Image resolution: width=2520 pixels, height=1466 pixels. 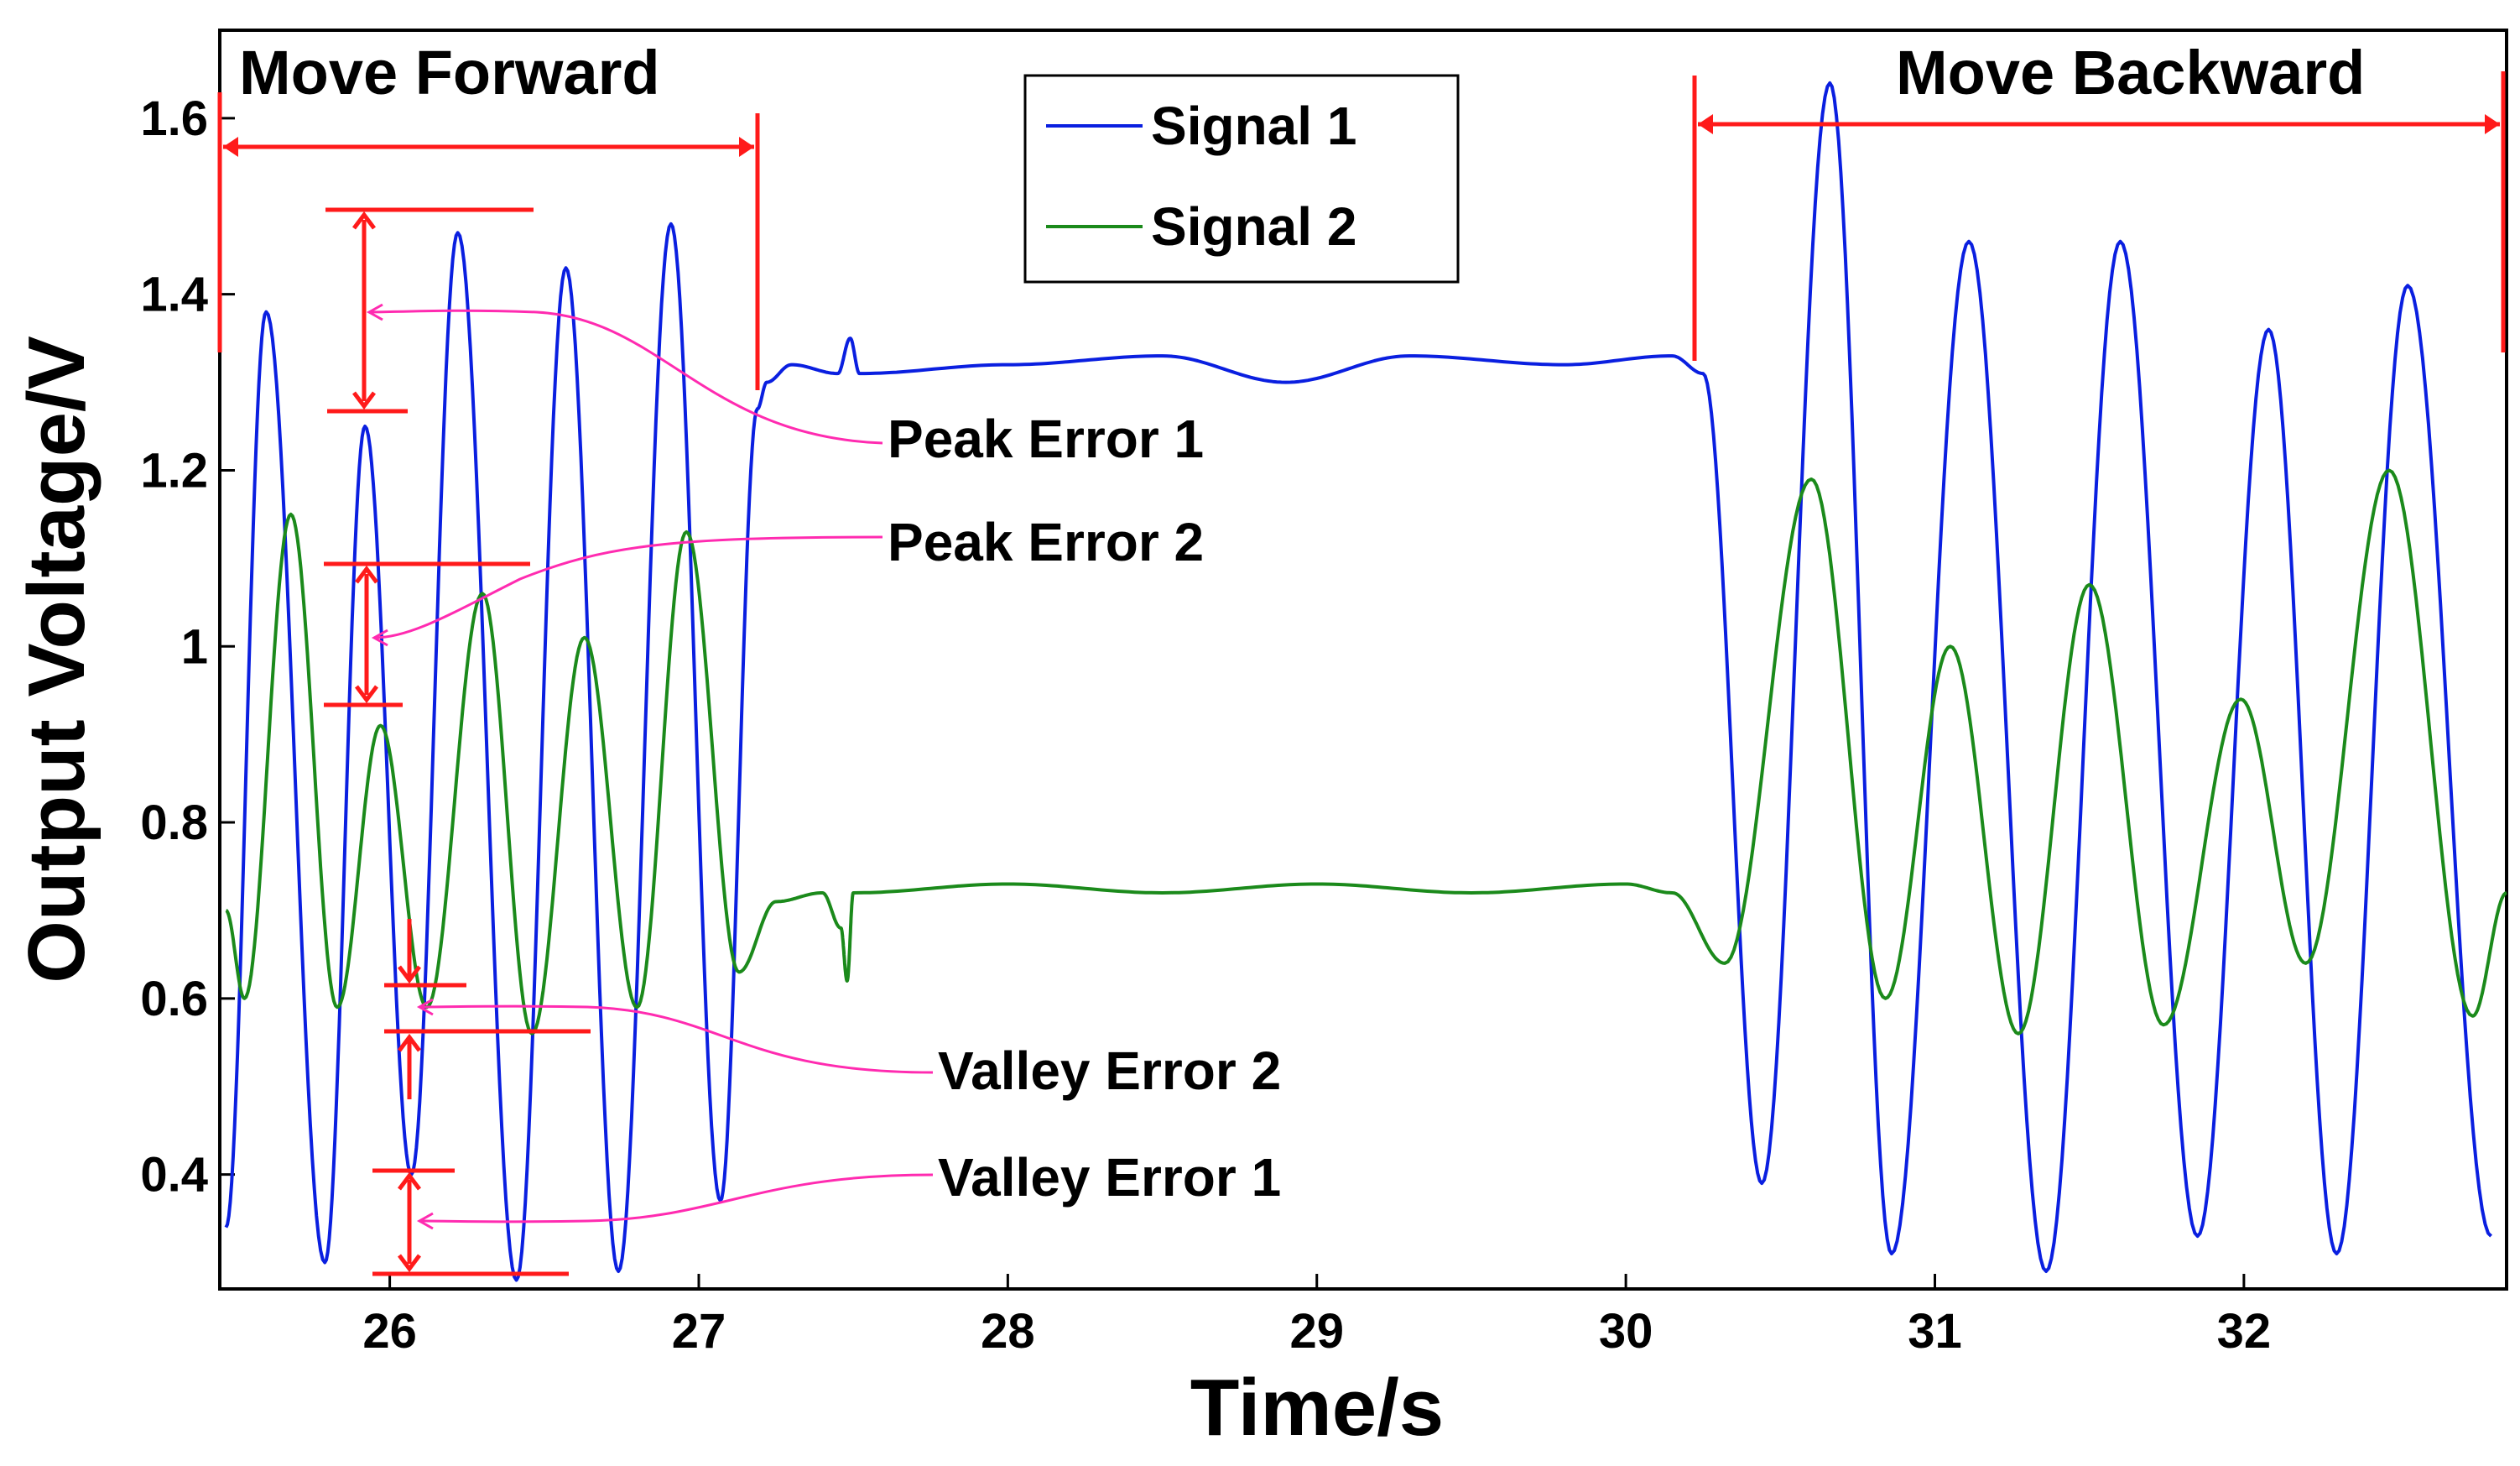 What do you see at coordinates (174, 999) in the screenshot?
I see `y-tick-label: 0.6` at bounding box center [174, 999].